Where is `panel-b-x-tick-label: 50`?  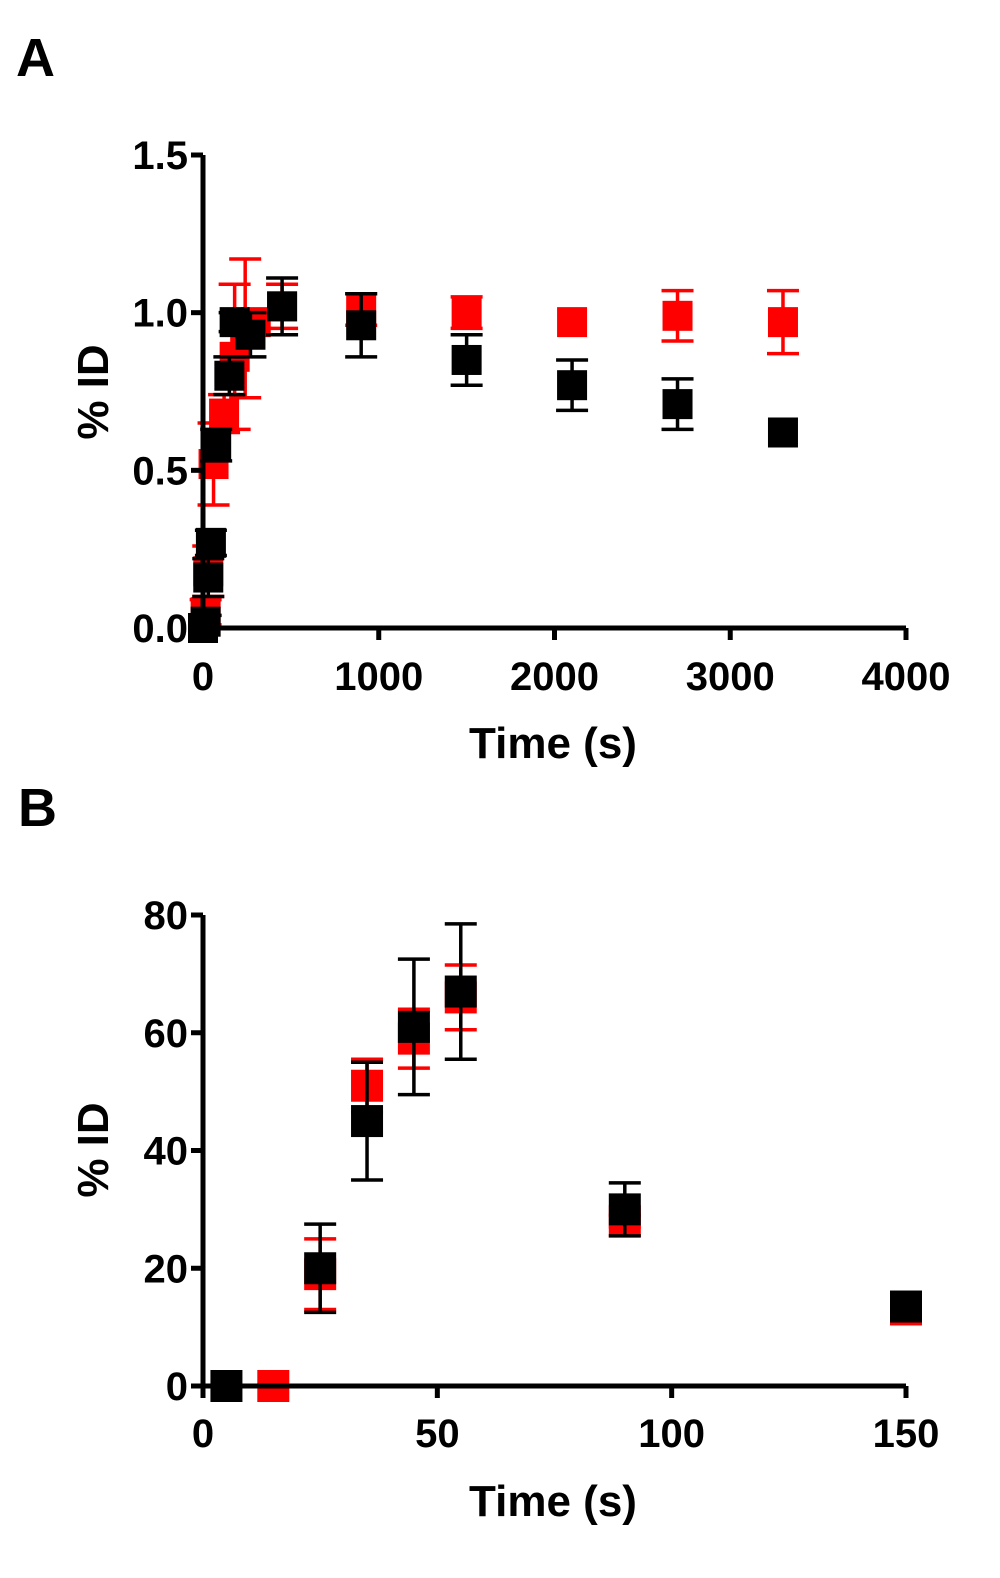
panel-b-x-tick-label: 50 is located at coordinates (437, 1434).